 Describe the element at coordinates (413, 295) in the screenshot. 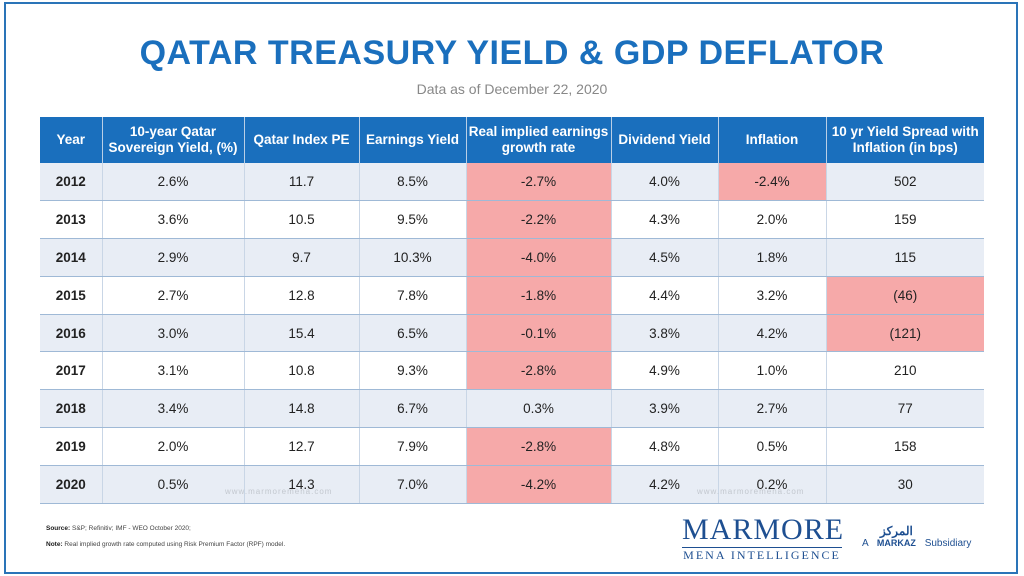

I see `earnings-yield-cell: 7.8%` at that location.